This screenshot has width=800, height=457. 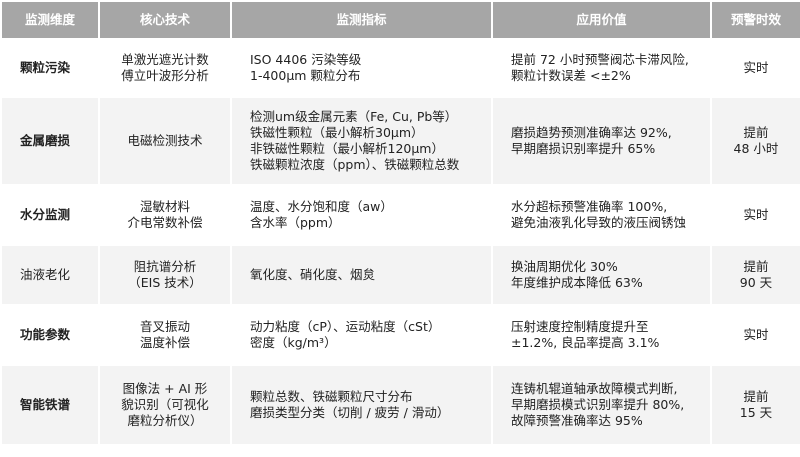 I want to click on timing-cell-line: 48 小时, so click(x=756, y=148).